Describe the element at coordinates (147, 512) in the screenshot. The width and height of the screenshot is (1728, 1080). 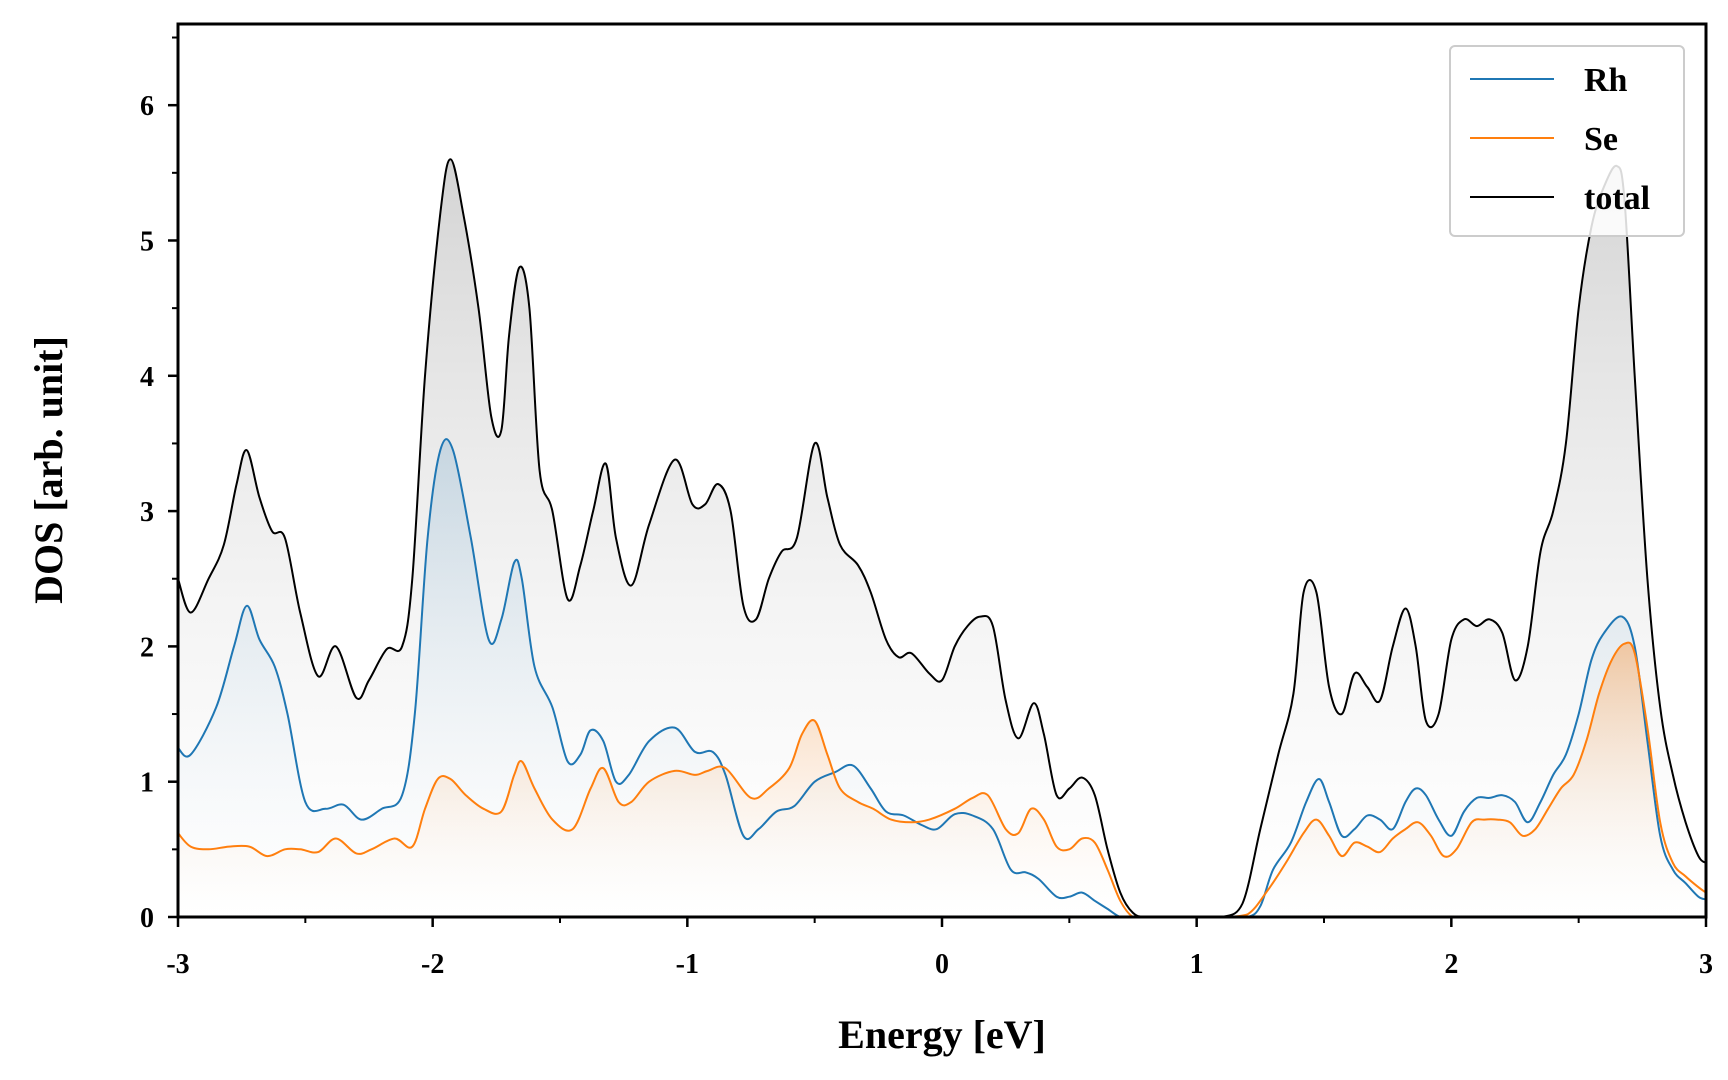
I see `y-tick-label: 3` at that location.